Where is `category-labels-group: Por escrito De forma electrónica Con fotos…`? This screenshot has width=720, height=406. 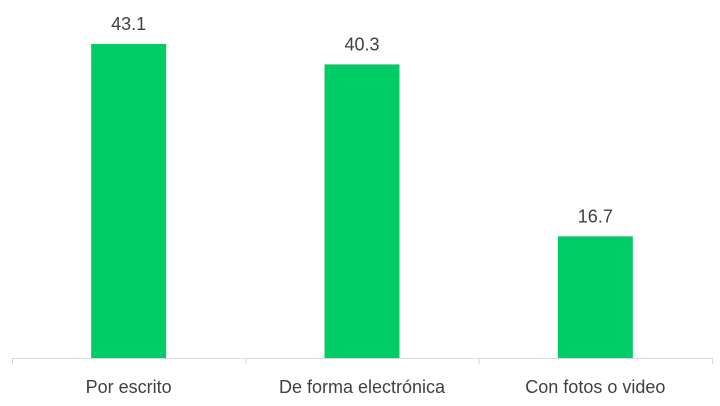
category-labels-group: Por escrito De forma electrónica Con fotos… is located at coordinates (376, 387).